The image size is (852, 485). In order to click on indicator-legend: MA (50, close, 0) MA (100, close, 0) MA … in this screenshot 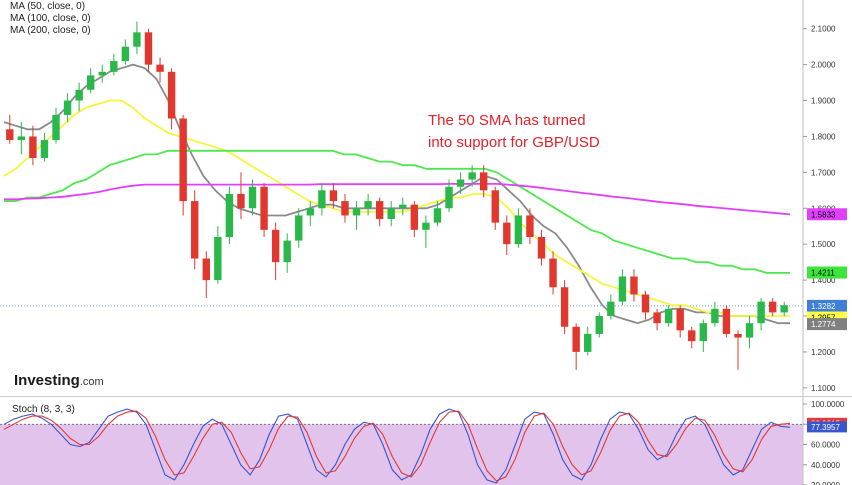, I will do `click(50, 19)`.